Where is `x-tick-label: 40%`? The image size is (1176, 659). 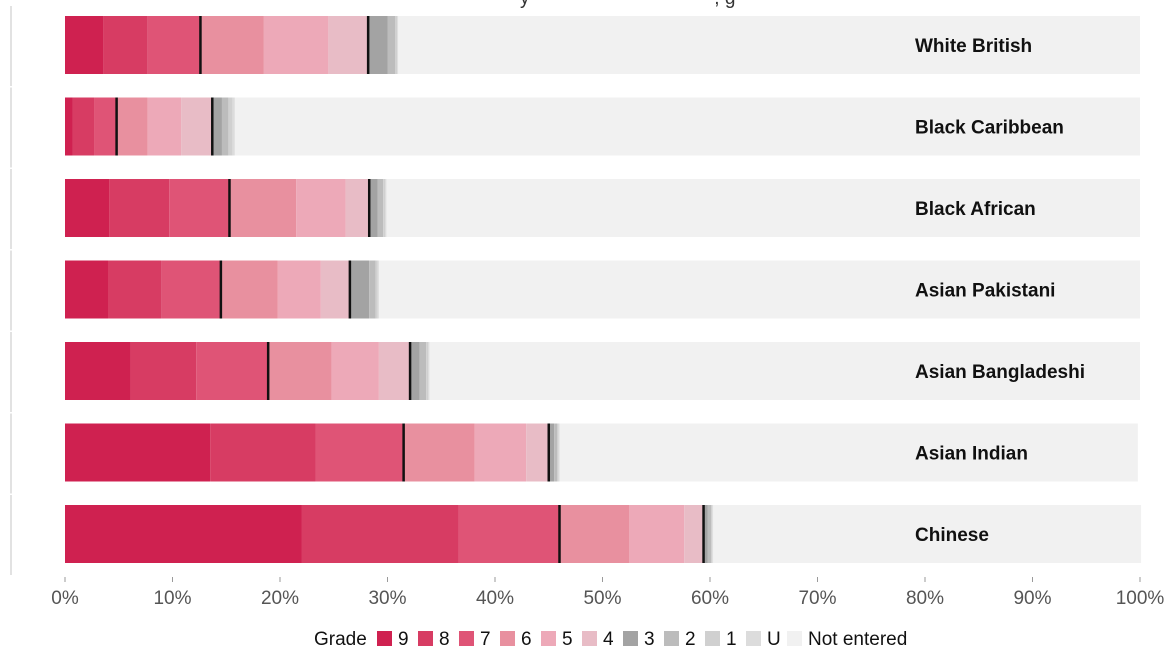
x-tick-label: 40% is located at coordinates (495, 598).